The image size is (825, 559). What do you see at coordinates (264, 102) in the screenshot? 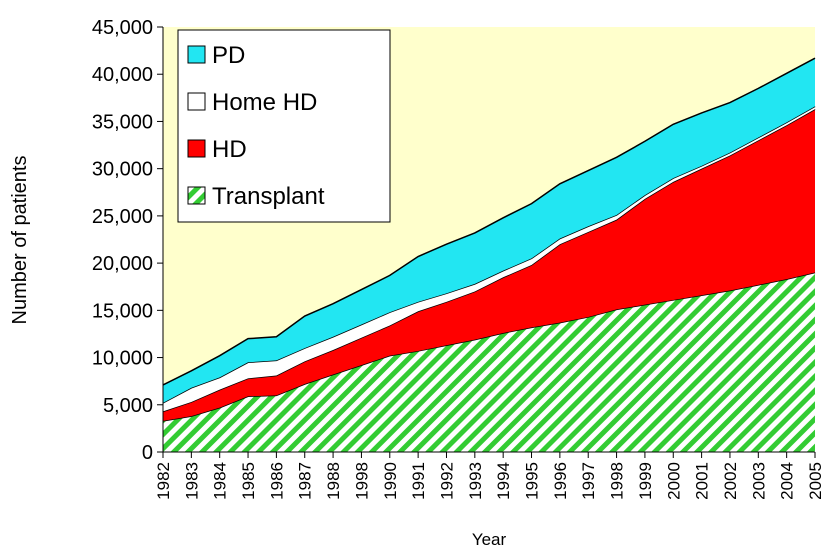
I see `legend-label: Home HD` at bounding box center [264, 102].